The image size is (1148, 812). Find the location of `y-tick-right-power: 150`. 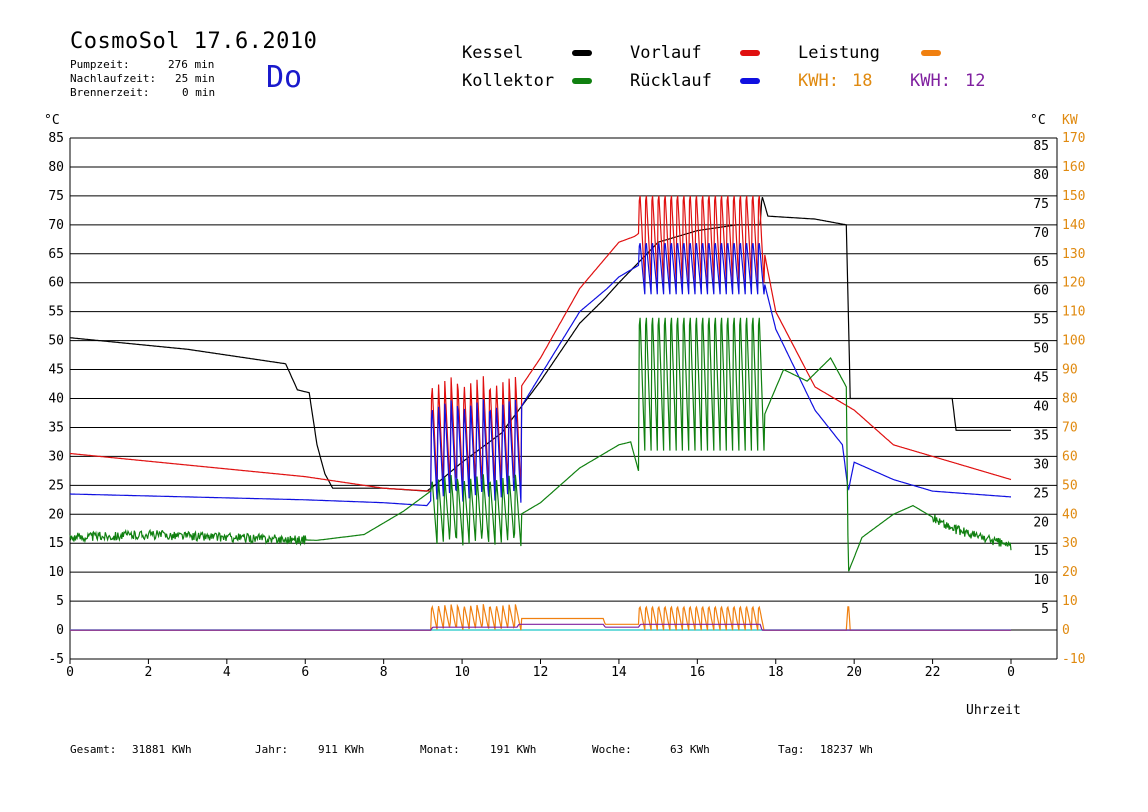

y-tick-right-power: 150 is located at coordinates (1073, 196).